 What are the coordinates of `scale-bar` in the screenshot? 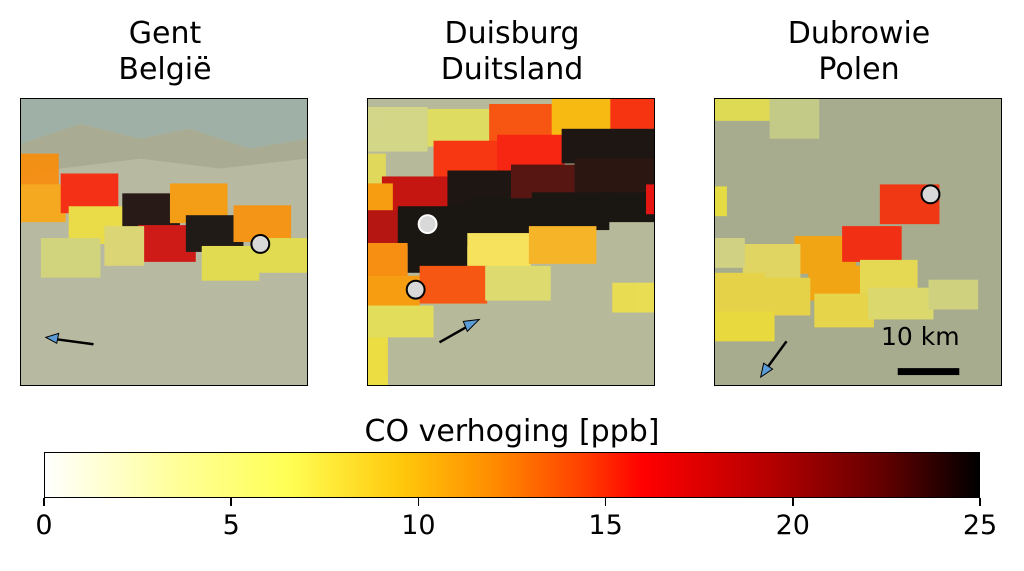 It's located at (928, 372).